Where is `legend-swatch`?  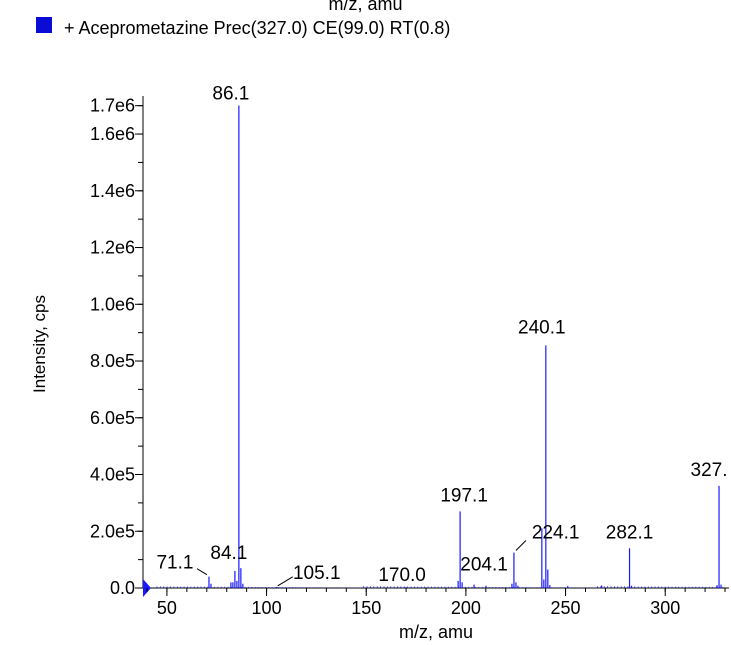 legend-swatch is located at coordinates (44, 24).